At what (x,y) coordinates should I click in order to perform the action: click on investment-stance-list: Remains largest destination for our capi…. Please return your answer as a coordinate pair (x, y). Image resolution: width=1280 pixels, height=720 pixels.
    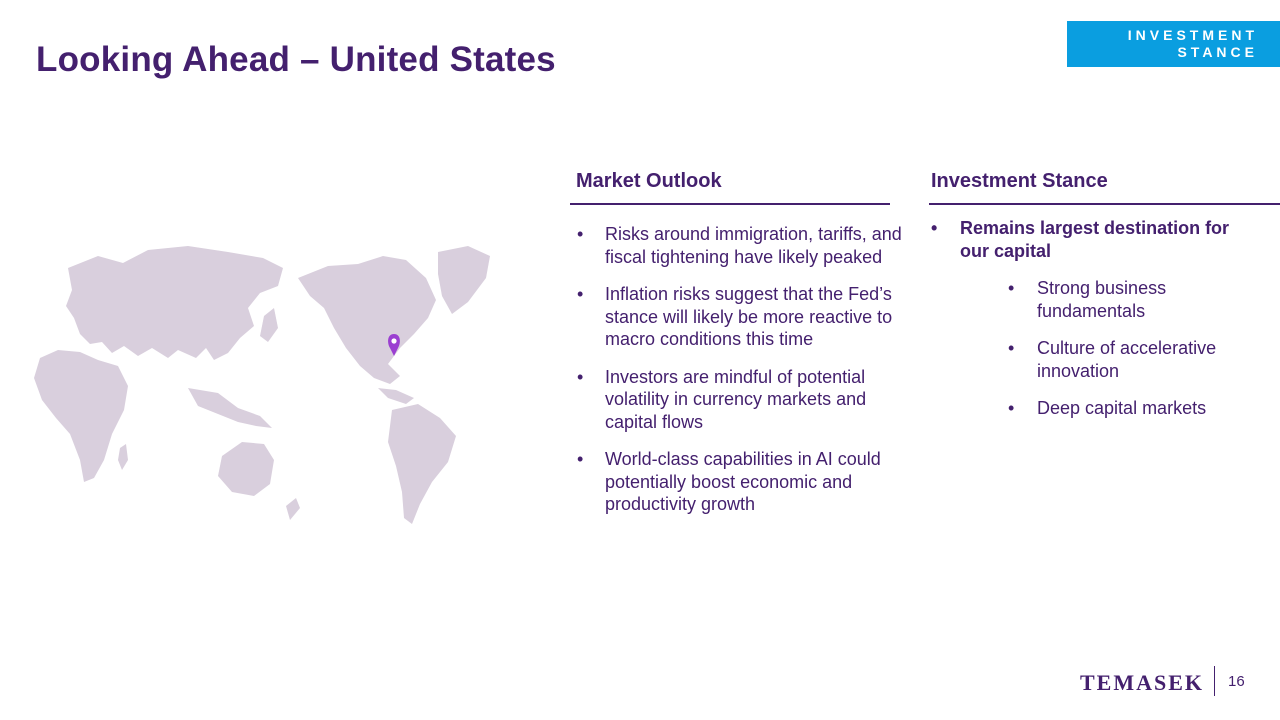
    Looking at the image, I should click on (1096, 326).